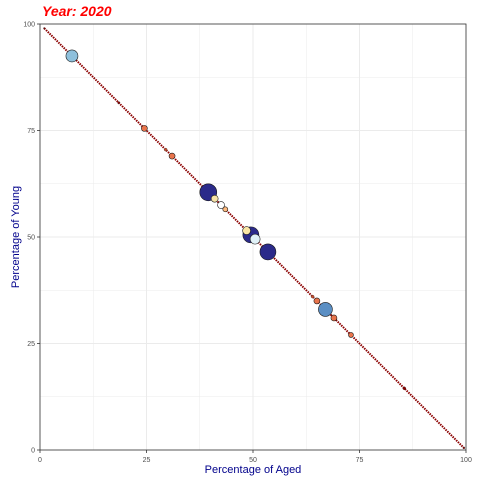 This screenshot has height=480, width=480. What do you see at coordinates (40, 460) in the screenshot?
I see `x-tick-label-0: 0` at bounding box center [40, 460].